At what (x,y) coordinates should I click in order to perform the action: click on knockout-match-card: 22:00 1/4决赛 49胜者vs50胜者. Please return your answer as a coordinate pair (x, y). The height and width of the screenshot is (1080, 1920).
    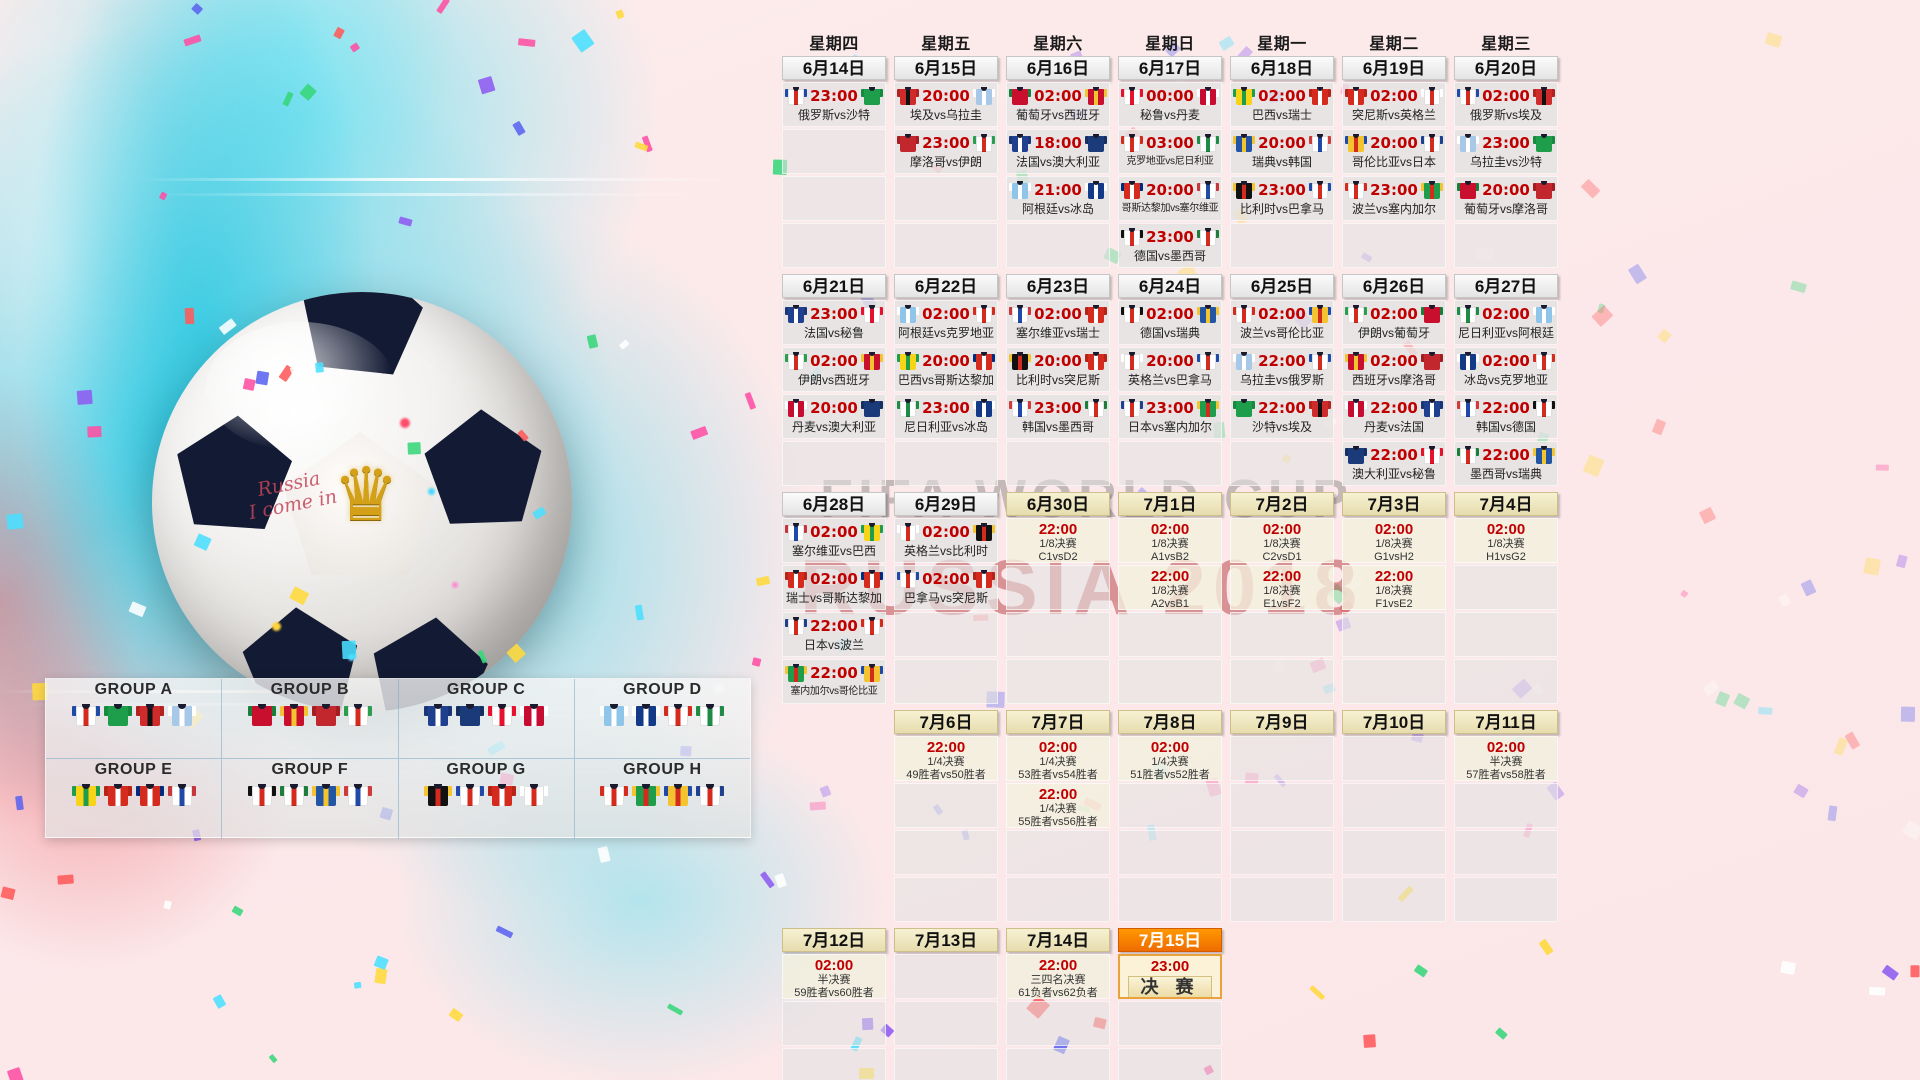
    Looking at the image, I should click on (946, 758).